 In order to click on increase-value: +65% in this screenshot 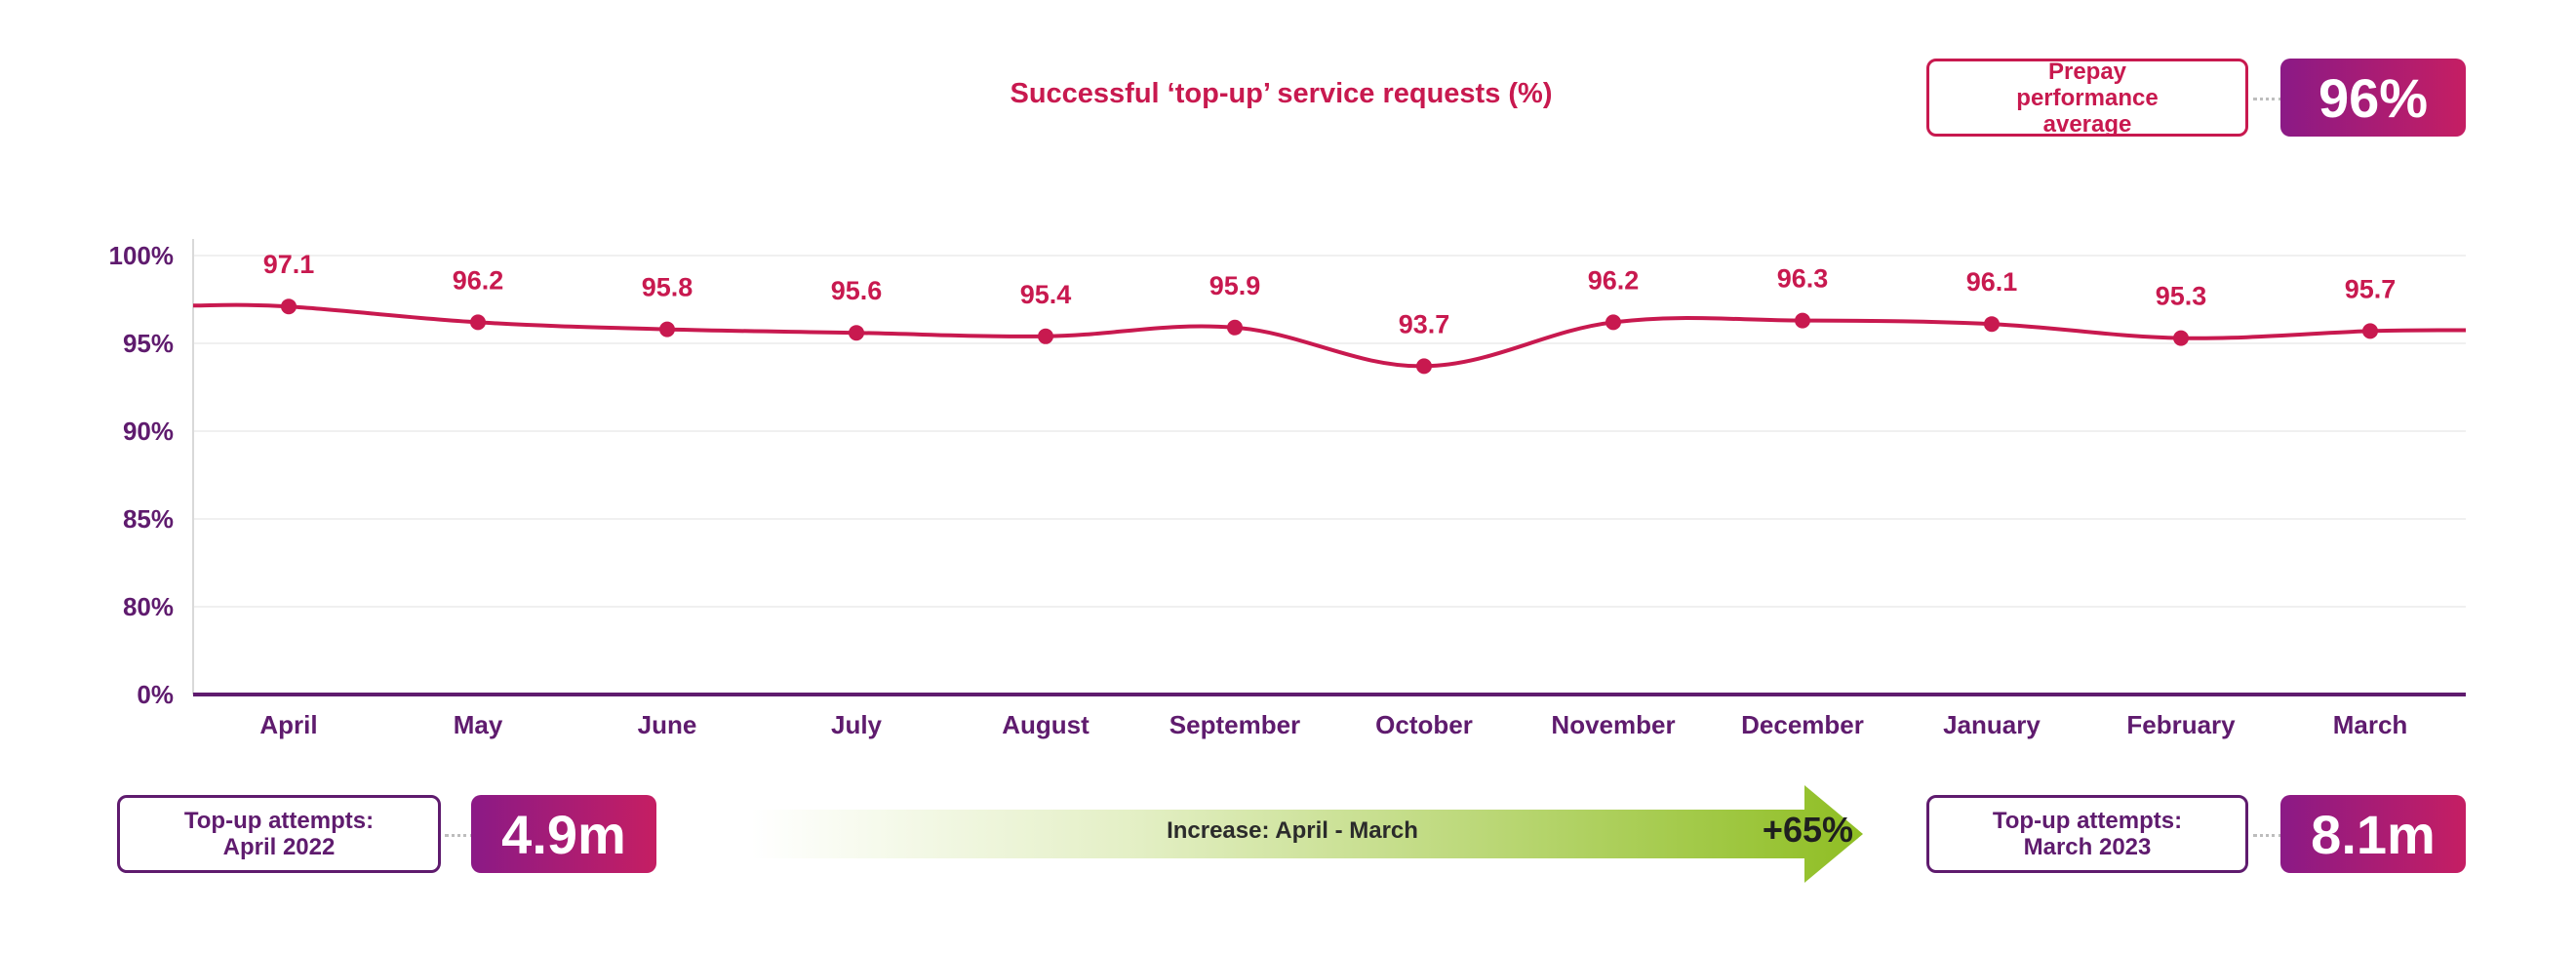, I will do `click(1807, 830)`.